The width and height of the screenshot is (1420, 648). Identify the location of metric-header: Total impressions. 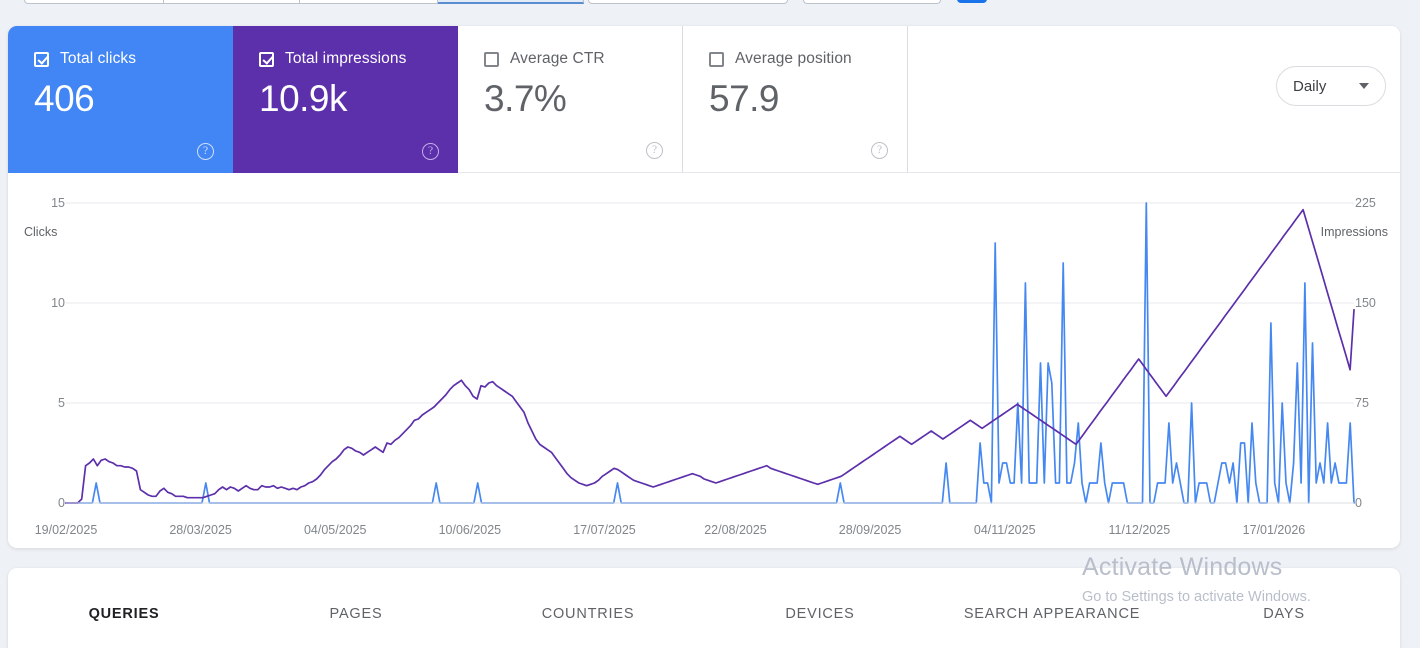
(358, 59).